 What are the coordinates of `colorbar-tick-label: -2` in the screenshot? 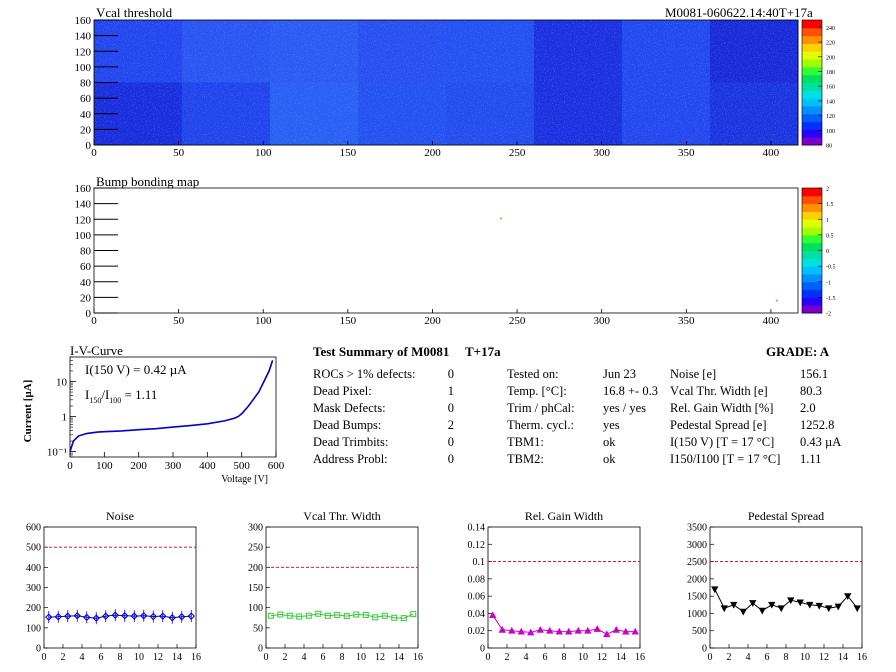 It's located at (828, 315).